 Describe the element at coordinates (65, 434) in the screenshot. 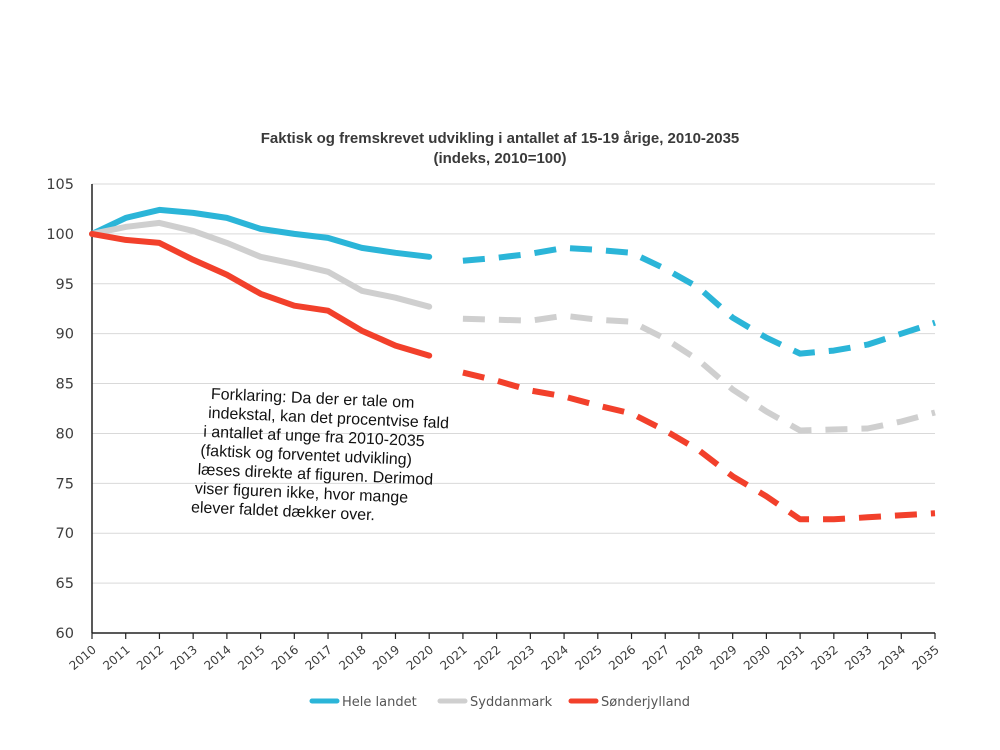

I see `y-tick-label: 80` at that location.